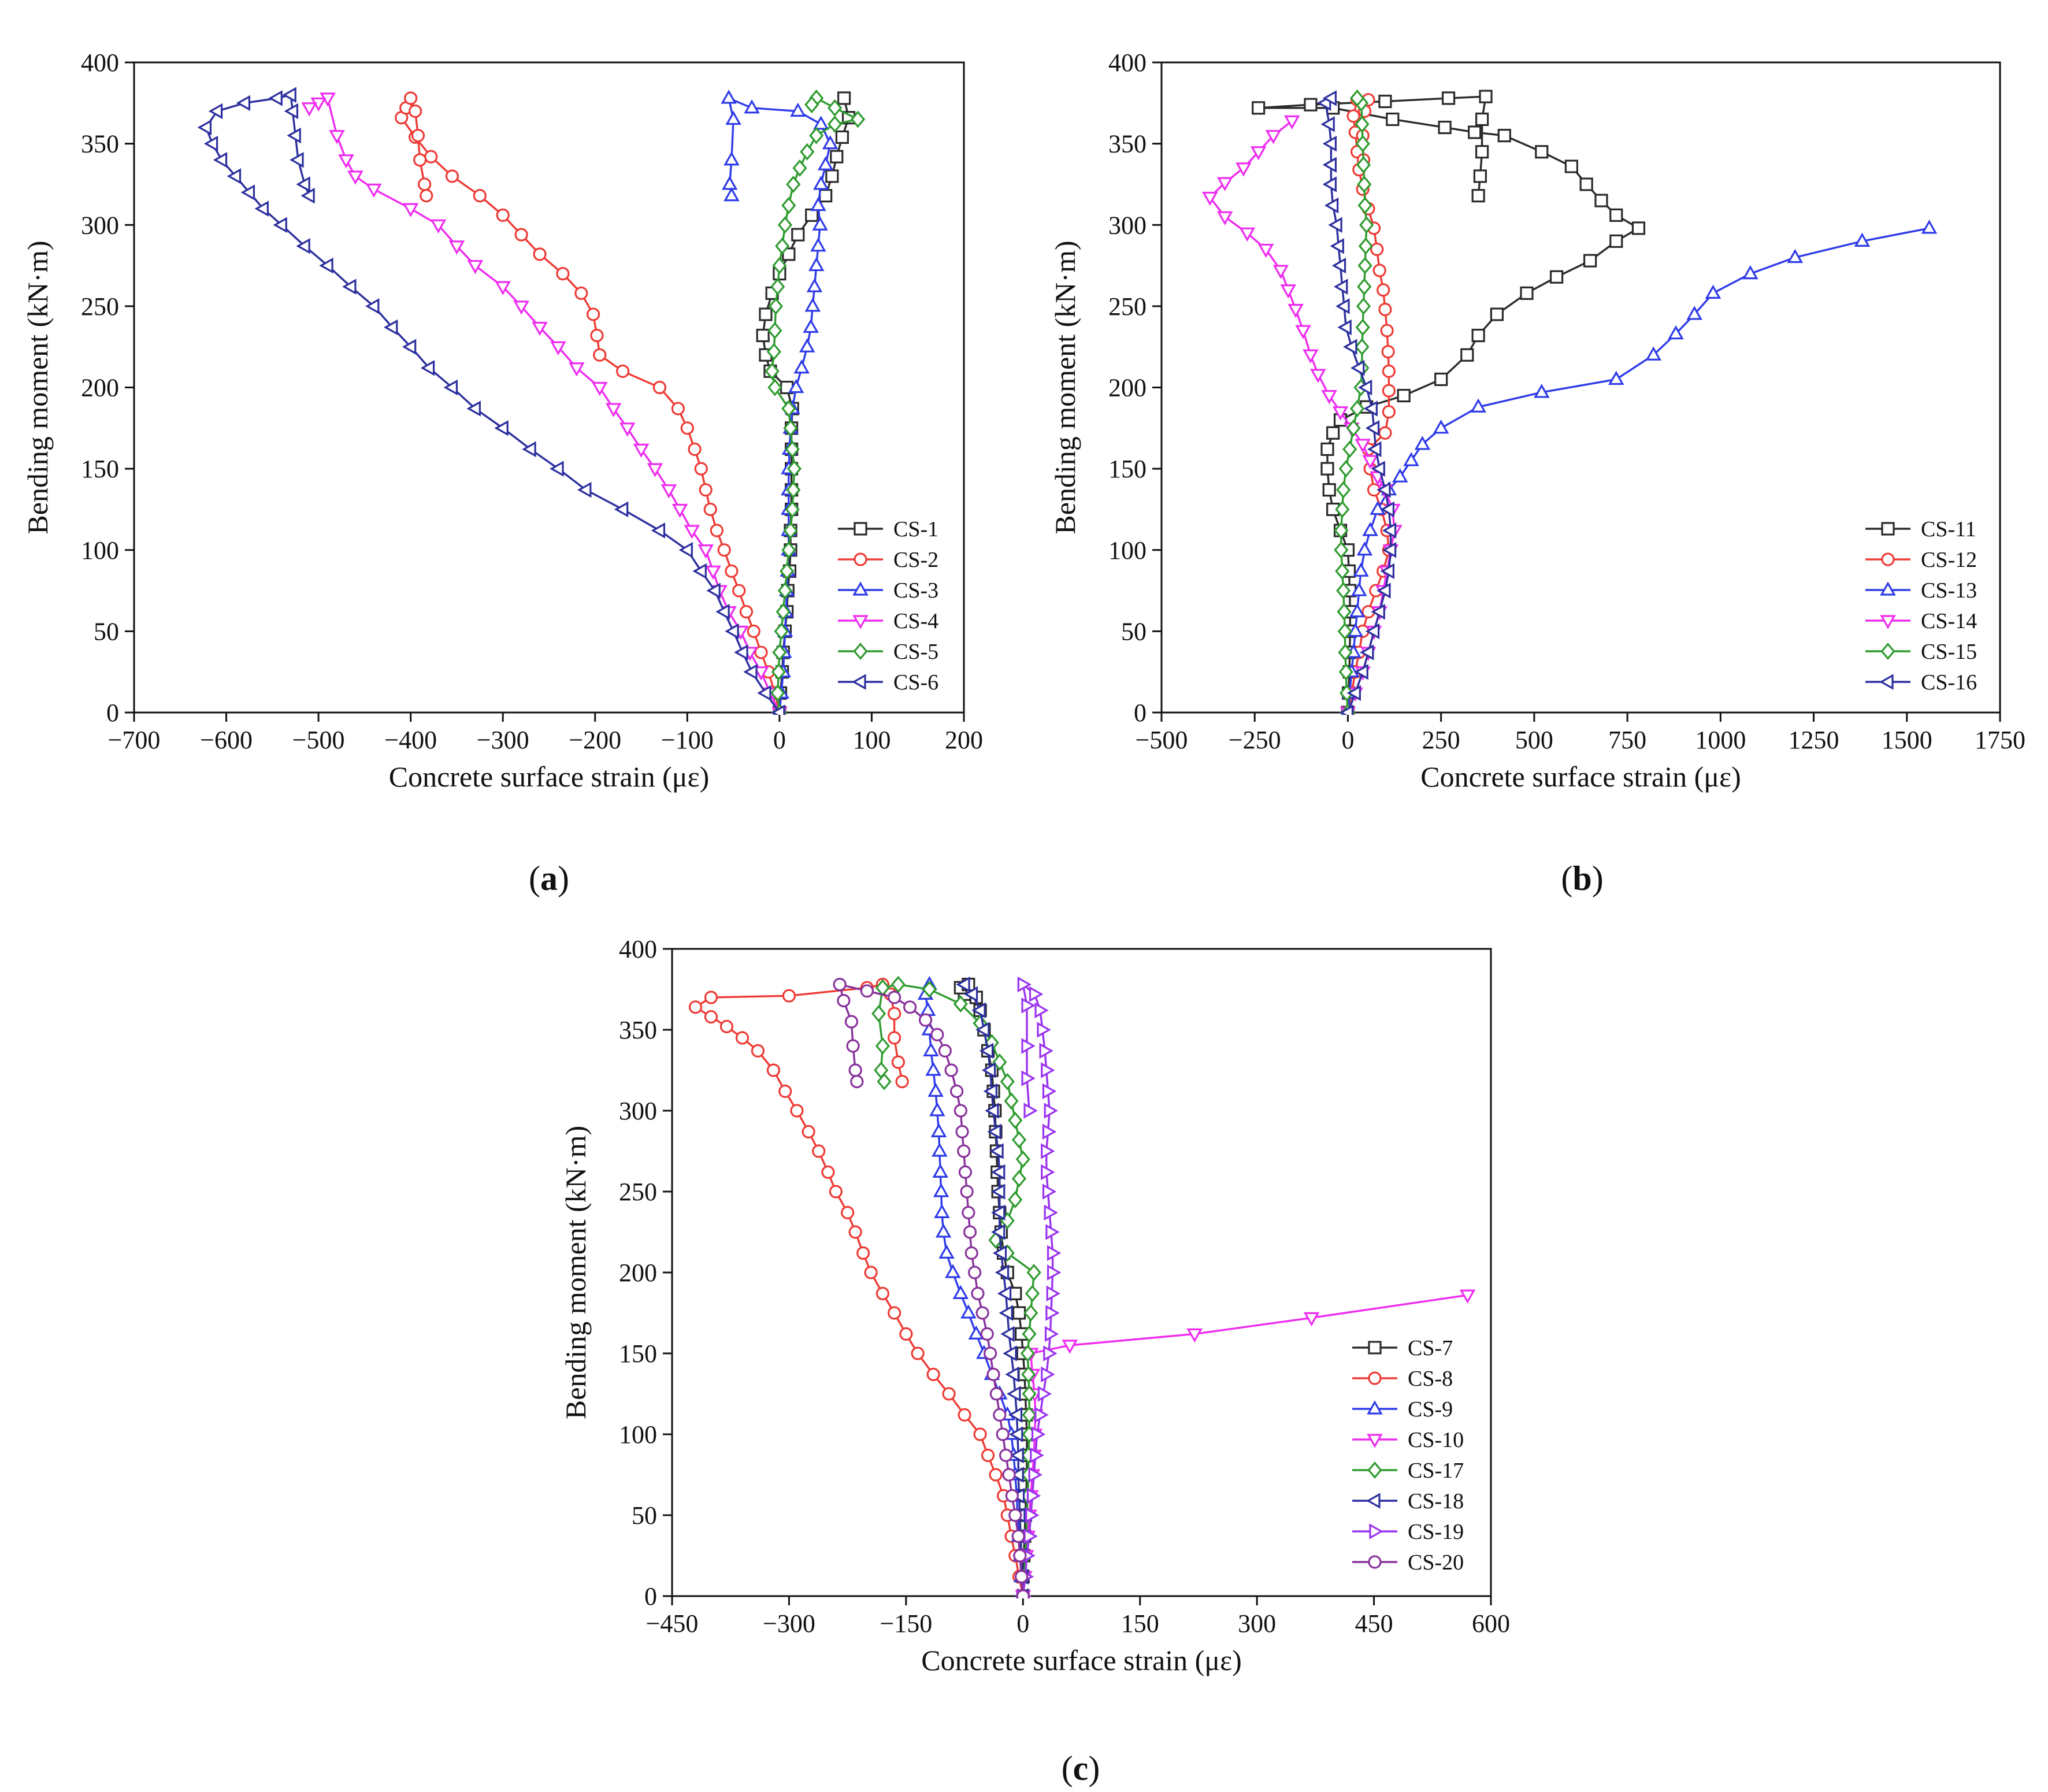  I want to click on legend-label: CS-9, so click(1430, 1409).